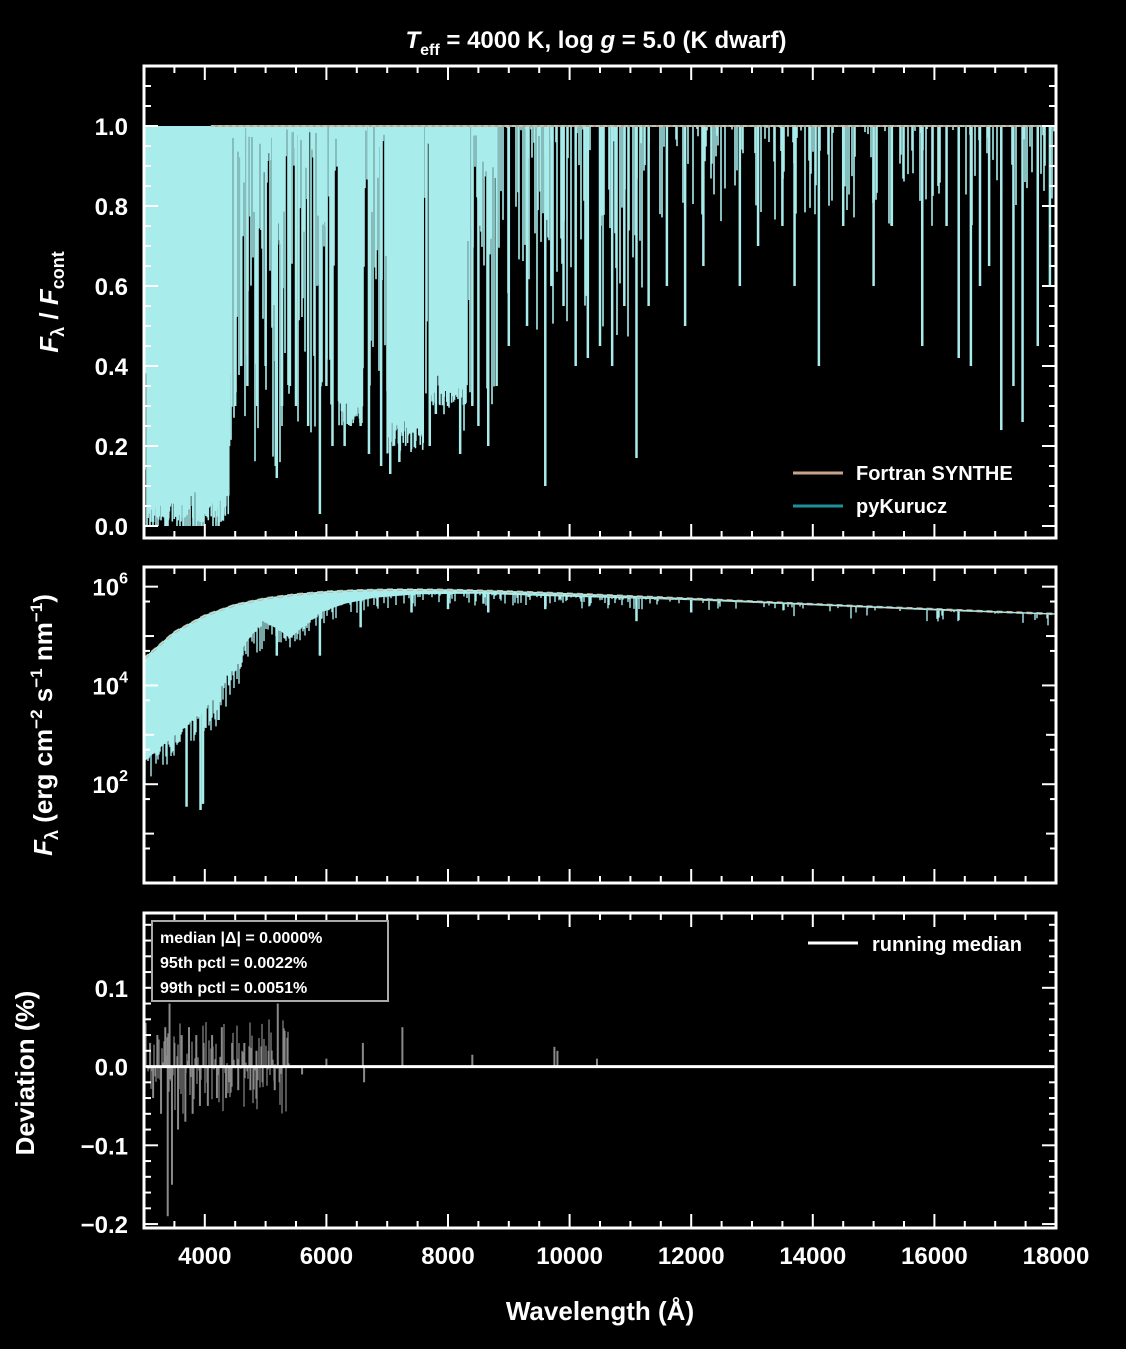 This screenshot has width=1126, height=1349. What do you see at coordinates (934, 474) in the screenshot?
I see `legend-label-fortran: Fortran SYNTHE` at bounding box center [934, 474].